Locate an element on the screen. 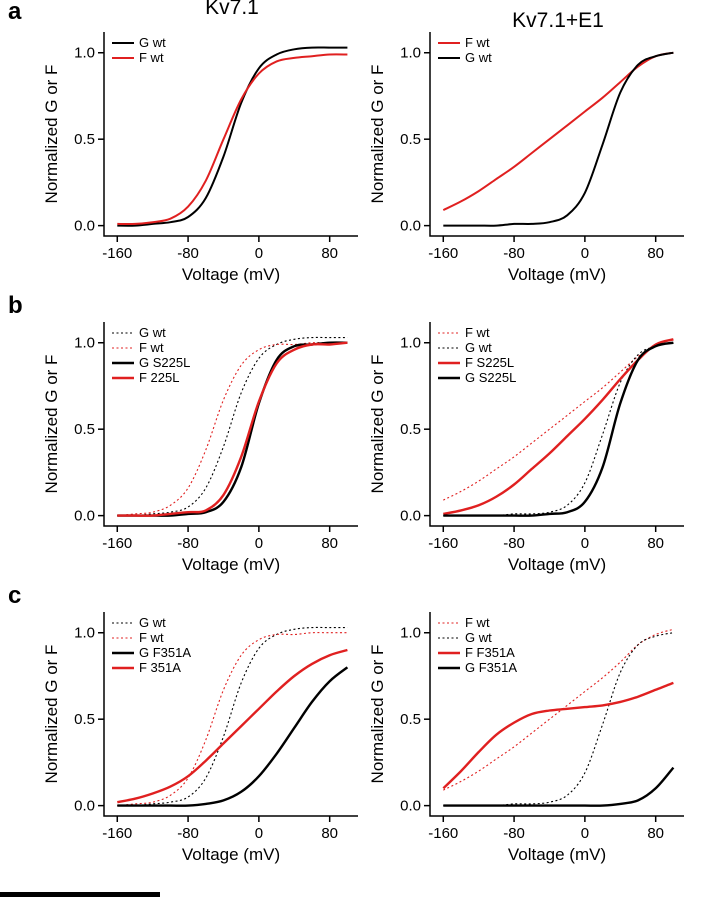 The width and height of the screenshot is (701, 897). legend-label-f-s225l: F S225L is located at coordinates (489, 362).